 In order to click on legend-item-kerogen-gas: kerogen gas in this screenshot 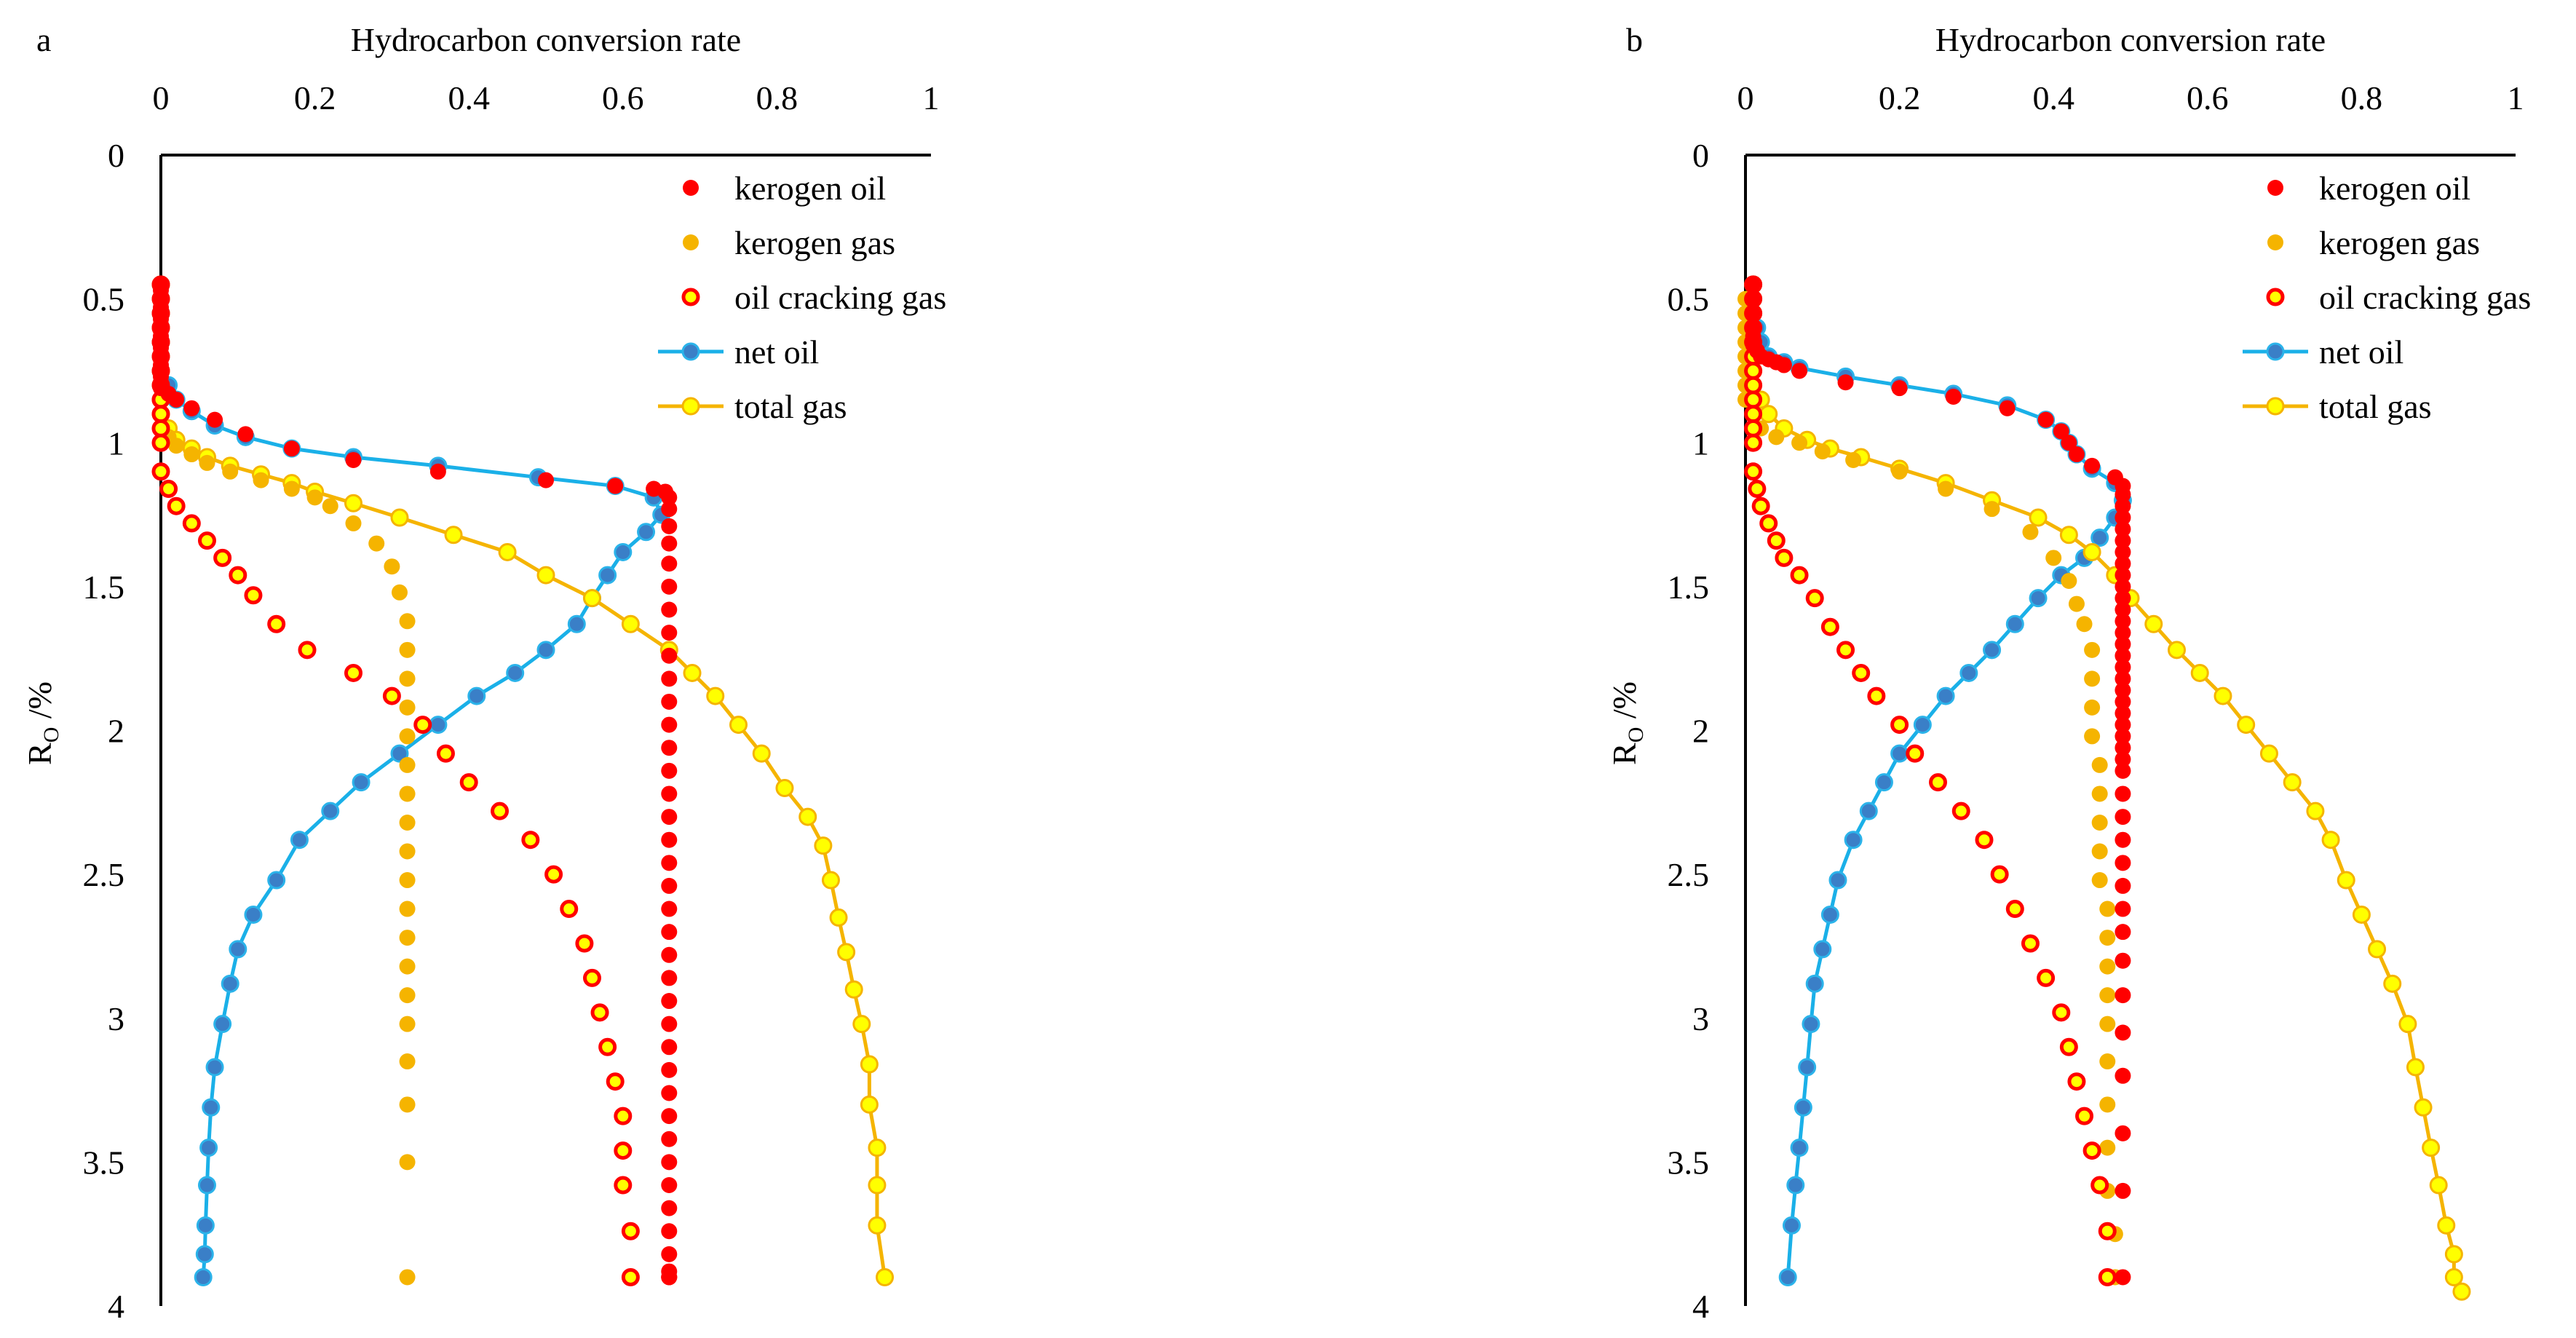, I will do `click(2373, 242)`.